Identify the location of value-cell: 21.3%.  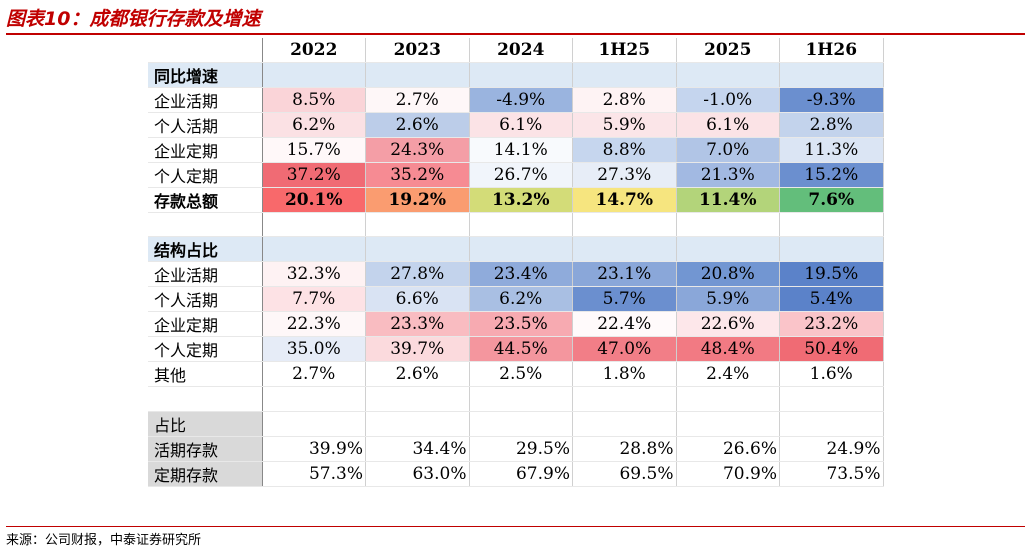
(728, 175).